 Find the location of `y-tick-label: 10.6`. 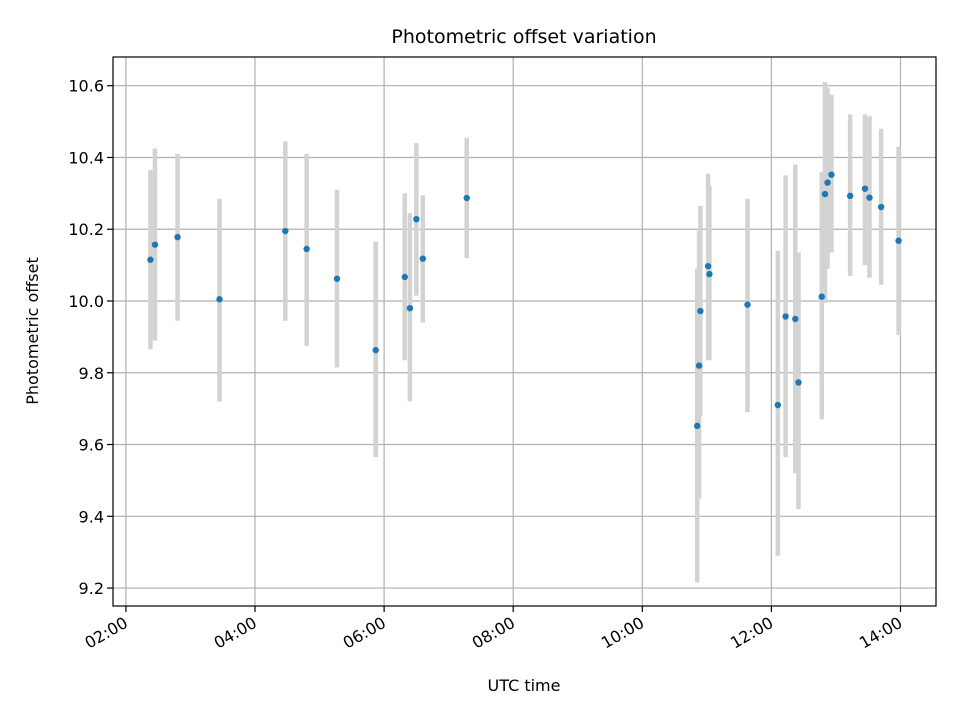

y-tick-label: 10.6 is located at coordinates (86, 86).